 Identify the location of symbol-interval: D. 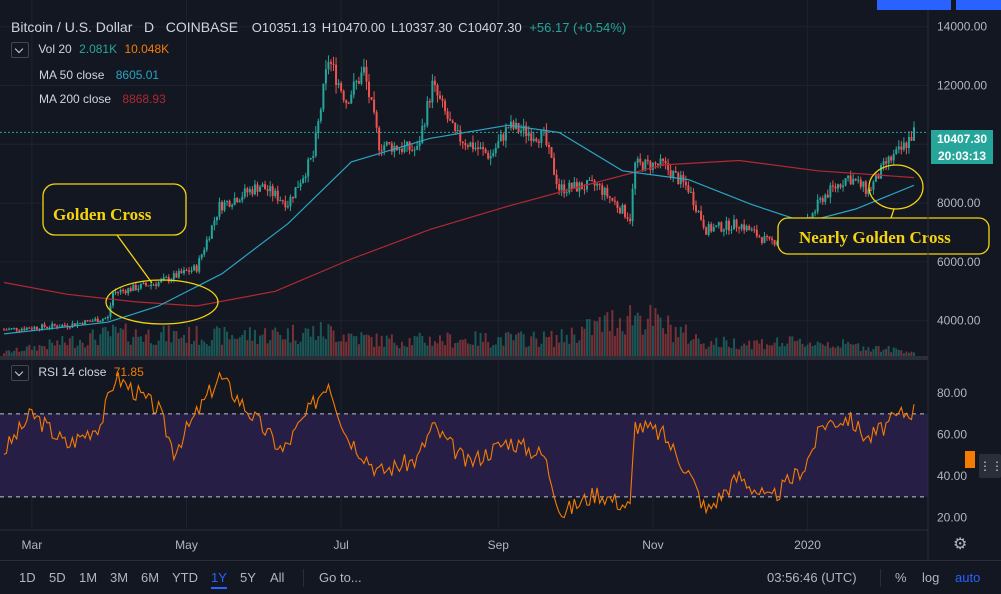
(149, 27).